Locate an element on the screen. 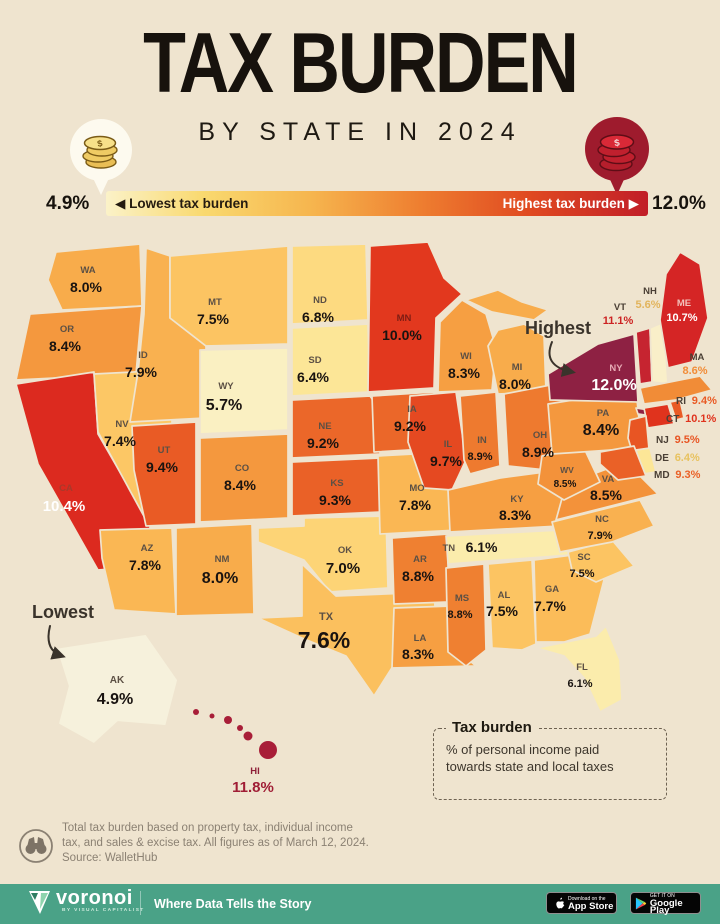  high-coin-balloon: $ is located at coordinates (617, 156).